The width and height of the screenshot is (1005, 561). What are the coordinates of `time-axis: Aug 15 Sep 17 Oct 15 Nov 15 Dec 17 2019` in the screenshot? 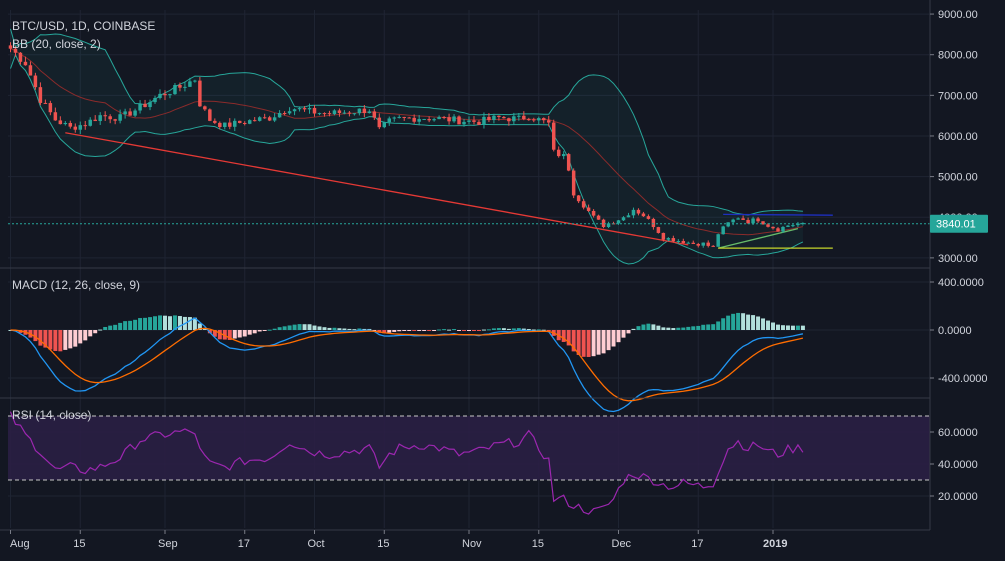 It's located at (398, 540).